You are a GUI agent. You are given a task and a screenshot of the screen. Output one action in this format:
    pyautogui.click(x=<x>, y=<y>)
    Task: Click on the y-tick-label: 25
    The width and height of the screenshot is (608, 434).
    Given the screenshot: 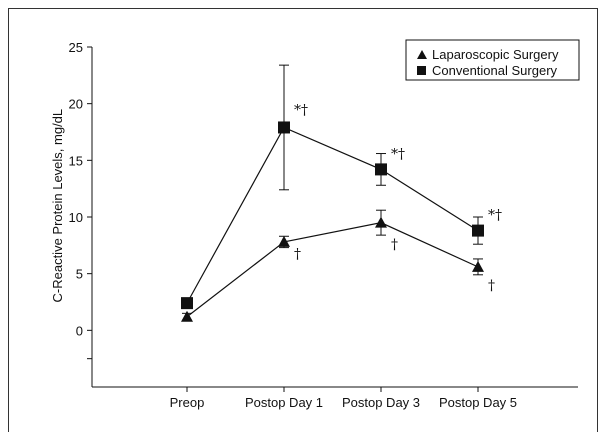 What is the action you would take?
    pyautogui.click(x=76, y=47)
    